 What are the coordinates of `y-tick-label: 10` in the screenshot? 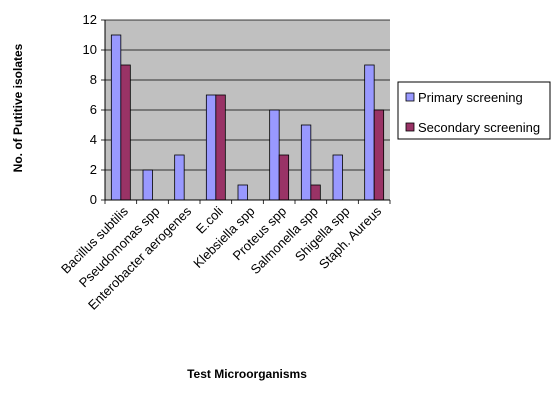 It's located at (90, 49).